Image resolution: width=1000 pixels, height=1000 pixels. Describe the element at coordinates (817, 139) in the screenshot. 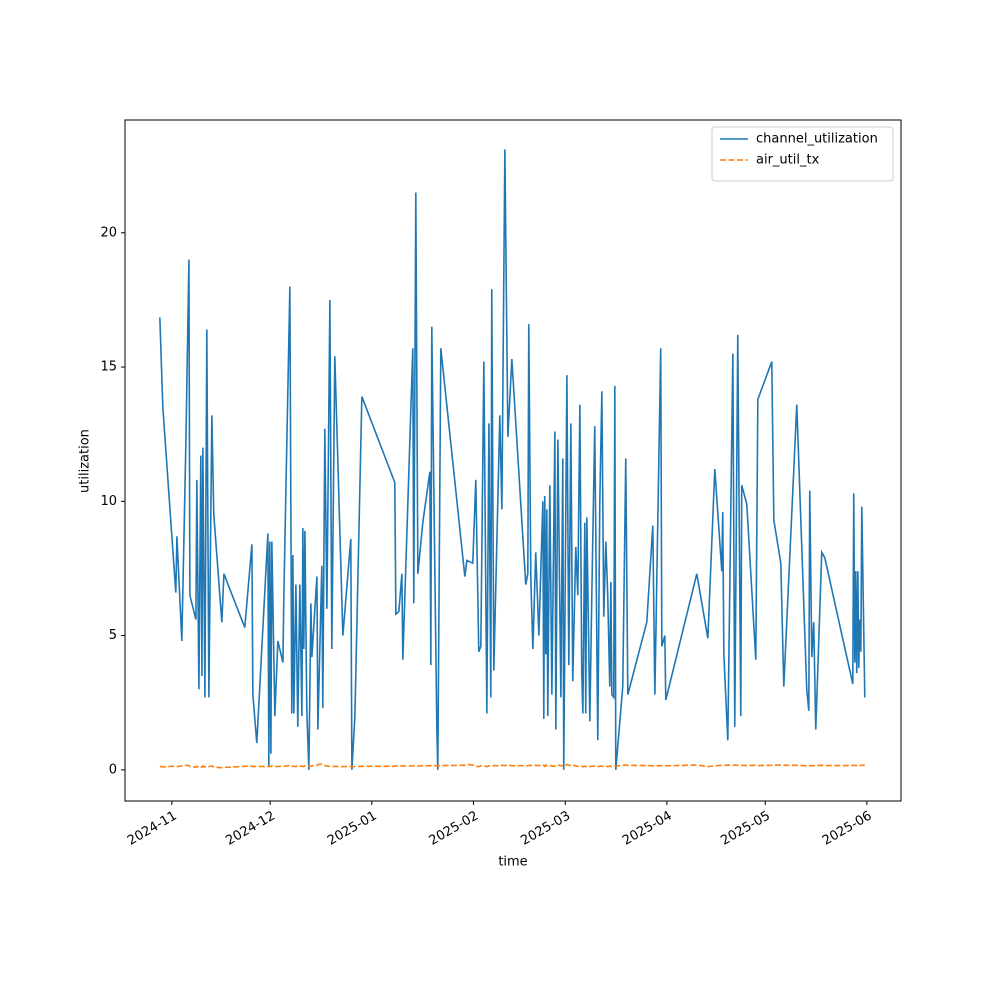

I see `legend-label: channel_utilization` at that location.